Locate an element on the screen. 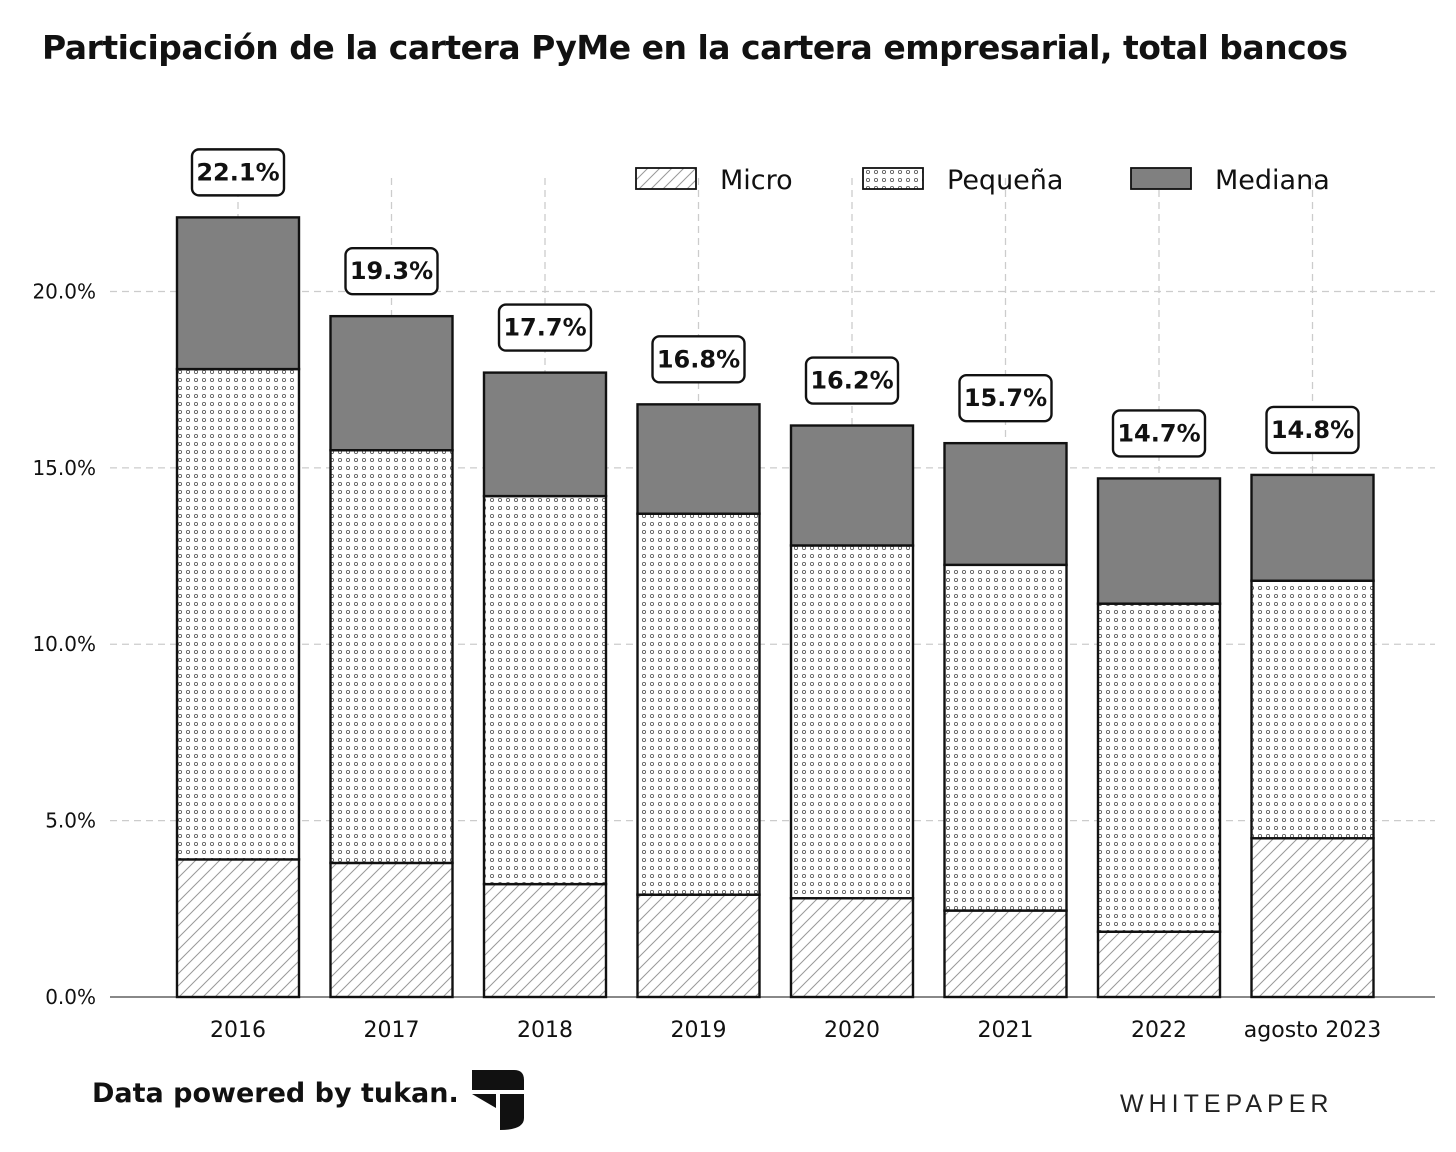 This screenshot has height=1152, width=1456. total-label: 22.1% is located at coordinates (237, 172).